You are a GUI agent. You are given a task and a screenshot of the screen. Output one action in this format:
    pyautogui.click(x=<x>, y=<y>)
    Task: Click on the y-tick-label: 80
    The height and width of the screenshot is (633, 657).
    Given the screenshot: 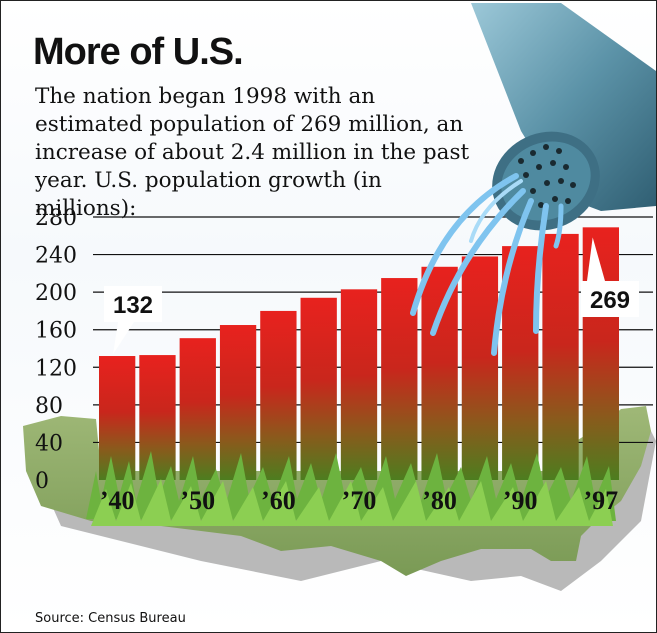 What is the action you would take?
    pyautogui.click(x=49, y=406)
    